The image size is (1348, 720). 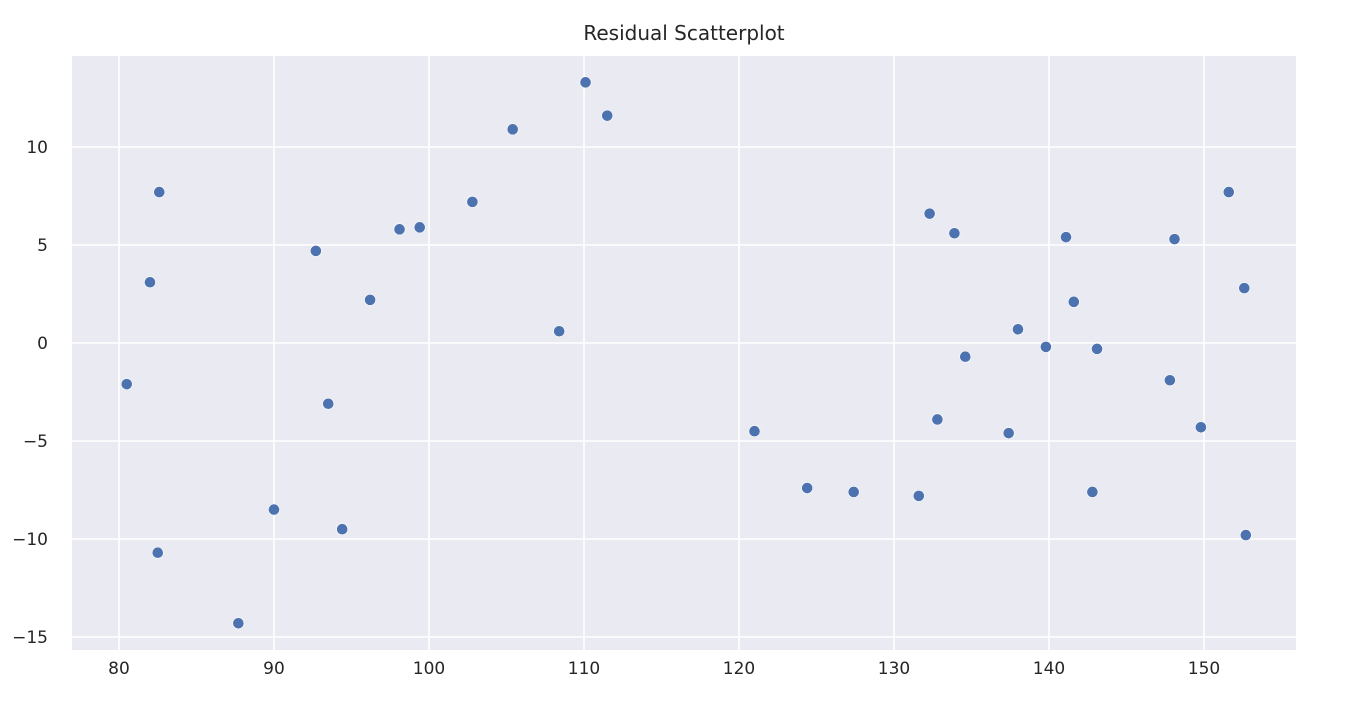 What do you see at coordinates (894, 669) in the screenshot?
I see `x-tick-label: 130` at bounding box center [894, 669].